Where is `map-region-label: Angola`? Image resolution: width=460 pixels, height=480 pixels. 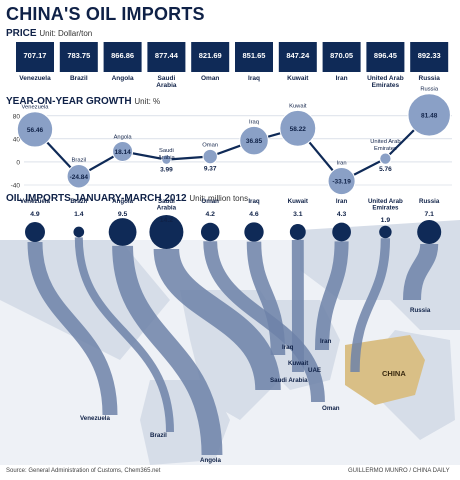
map-region-label: Angola is located at coordinates (211, 460).